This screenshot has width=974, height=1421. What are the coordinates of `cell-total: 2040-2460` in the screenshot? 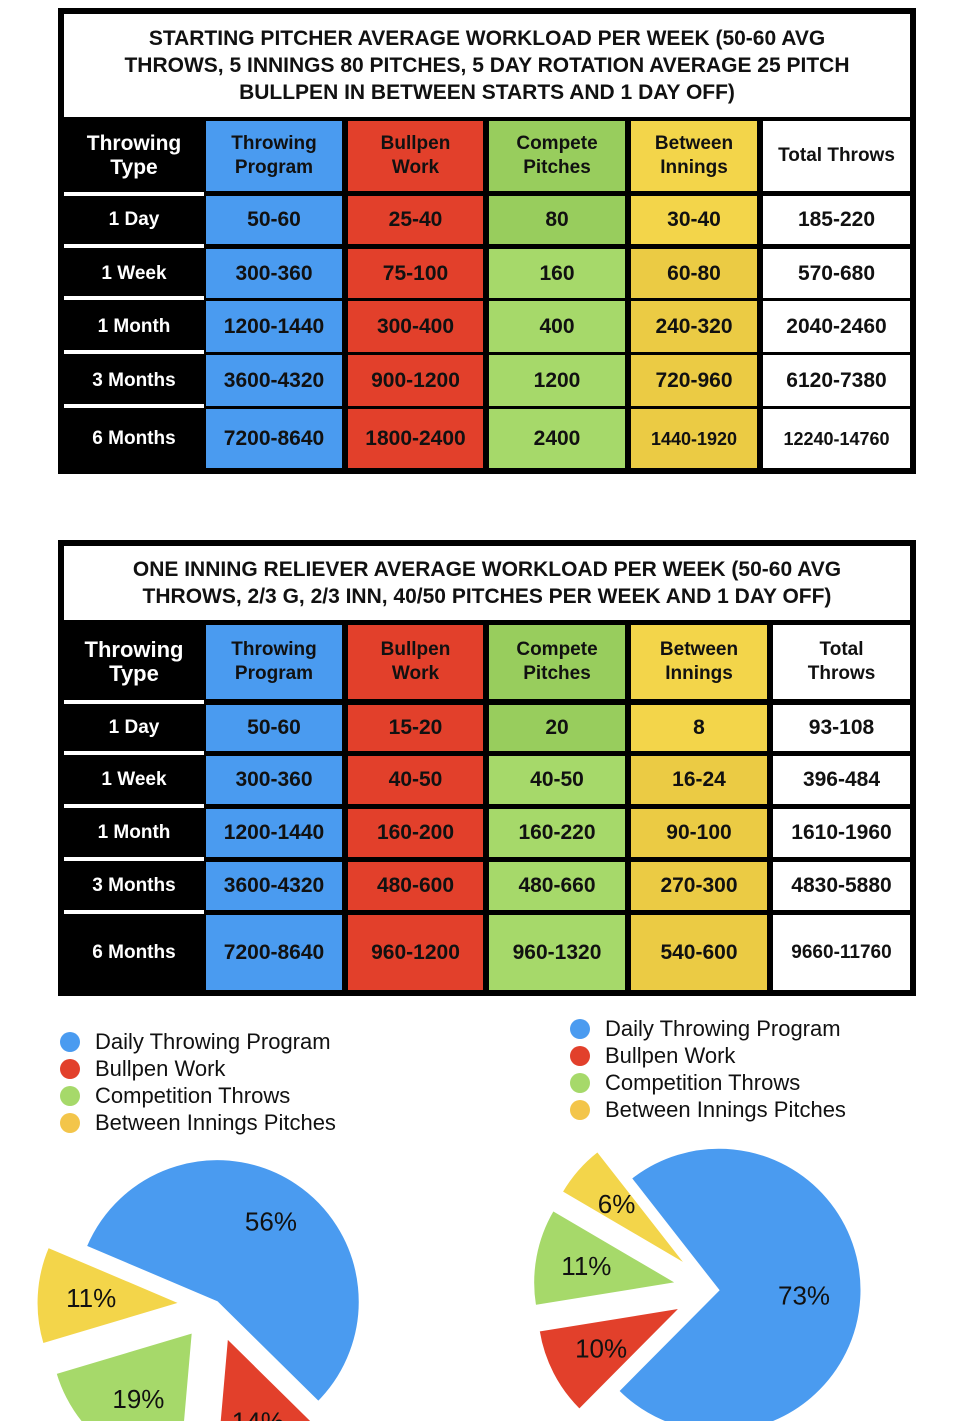 It's located at (836, 326).